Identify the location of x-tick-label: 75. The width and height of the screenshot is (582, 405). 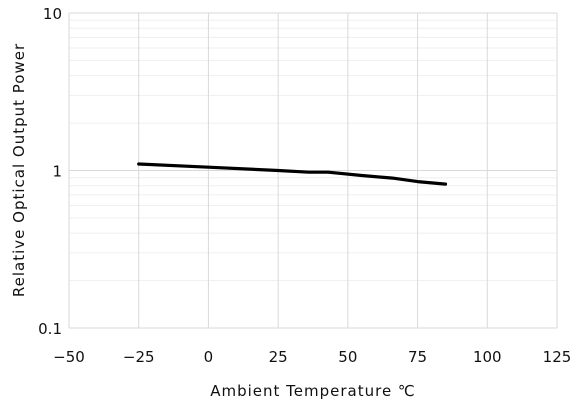
(417, 357).